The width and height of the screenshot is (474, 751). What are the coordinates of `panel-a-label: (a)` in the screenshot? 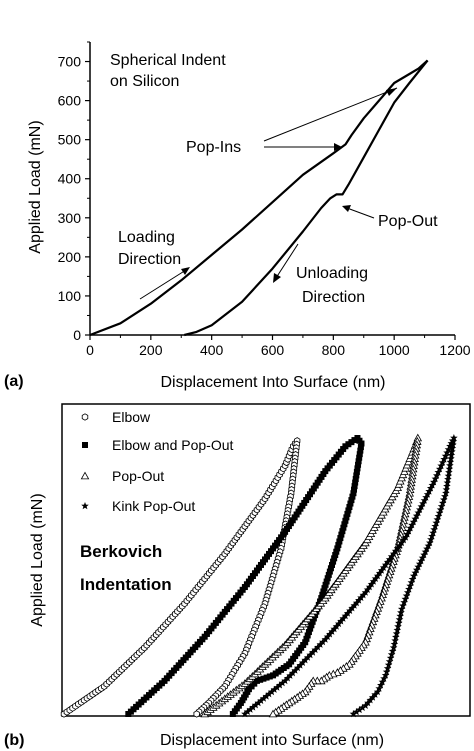 It's located at (14, 381).